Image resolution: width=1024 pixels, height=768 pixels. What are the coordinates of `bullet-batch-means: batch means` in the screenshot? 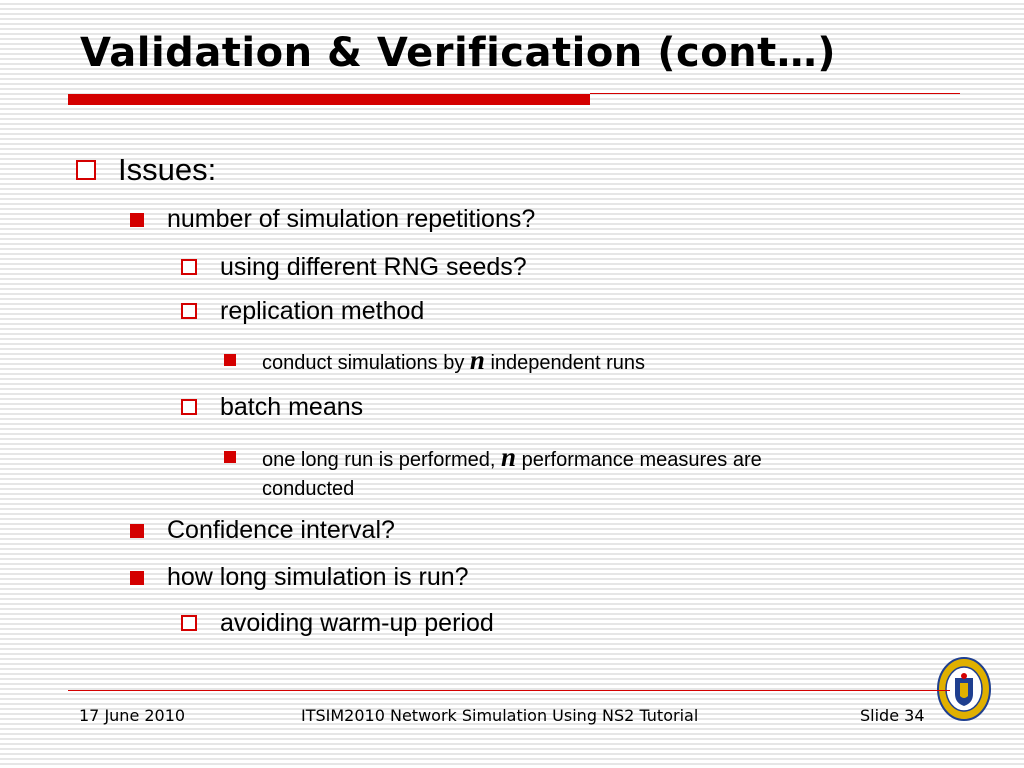 It's located at (272, 407).